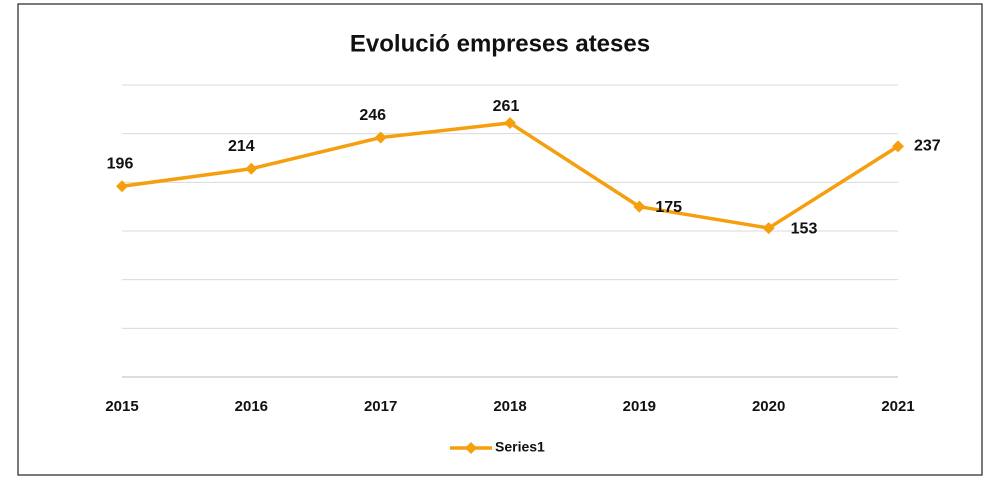 The image size is (989, 480). I want to click on x-tick-label: 2016, so click(251, 406).